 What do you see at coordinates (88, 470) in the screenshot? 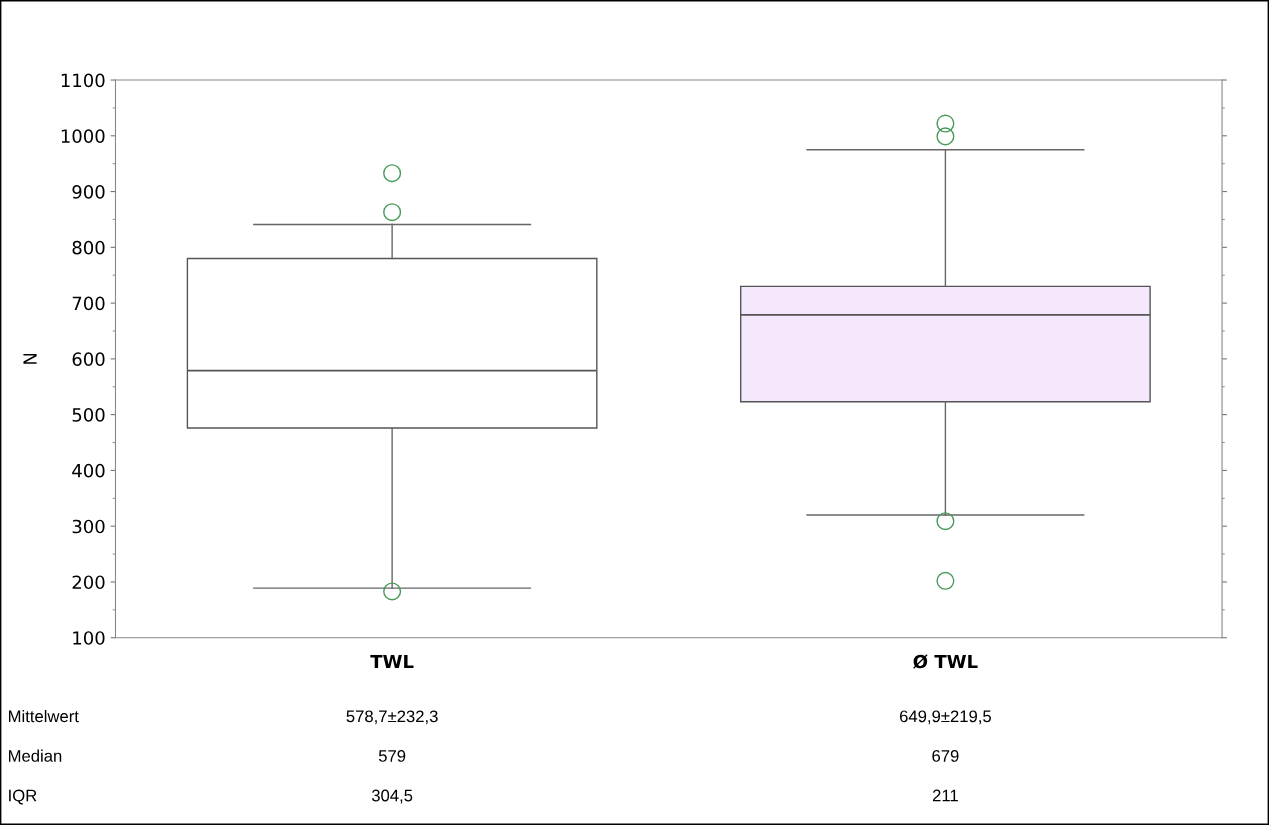
I see `y-tick-label: 400` at bounding box center [88, 470].